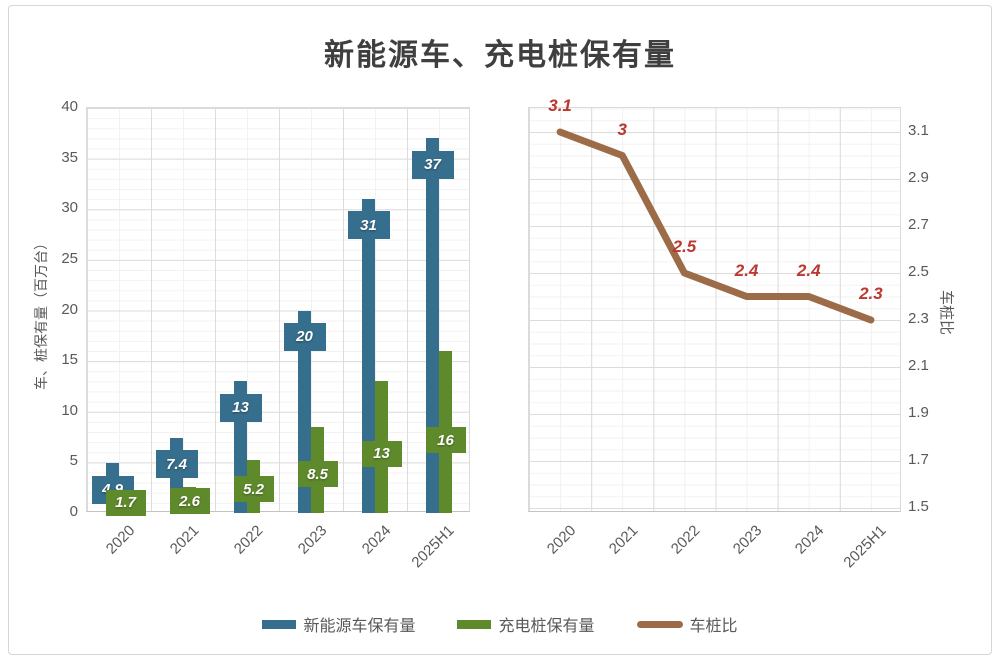 The width and height of the screenshot is (1000, 664). Describe the element at coordinates (381, 453) in the screenshot. I see `pile-bar-value-2024: 13` at that location.